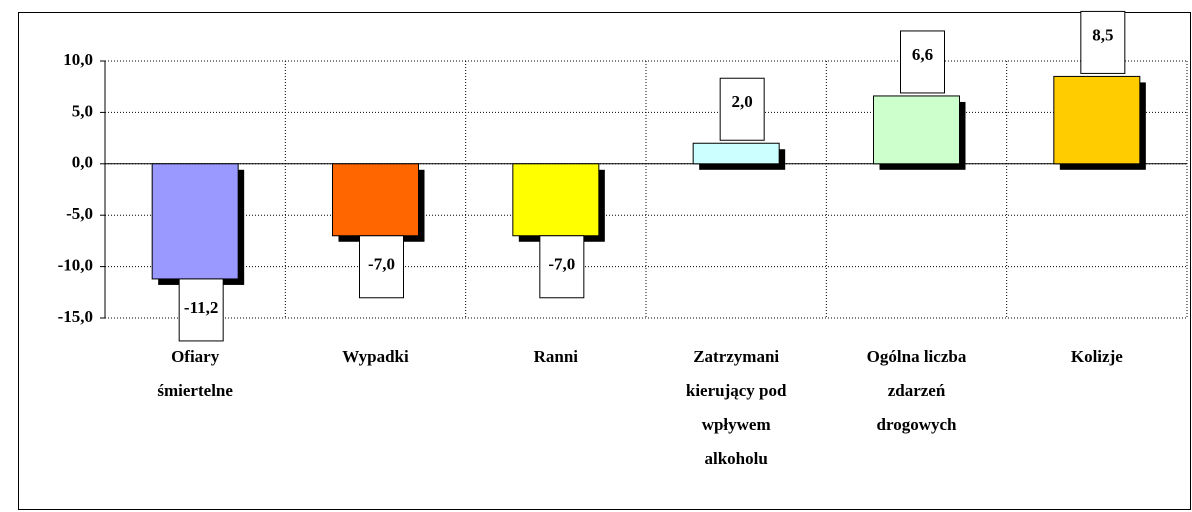 This screenshot has width=1192, height=512. What do you see at coordinates (82, 110) in the screenshot?
I see `y-tick-label: 5,0` at bounding box center [82, 110].